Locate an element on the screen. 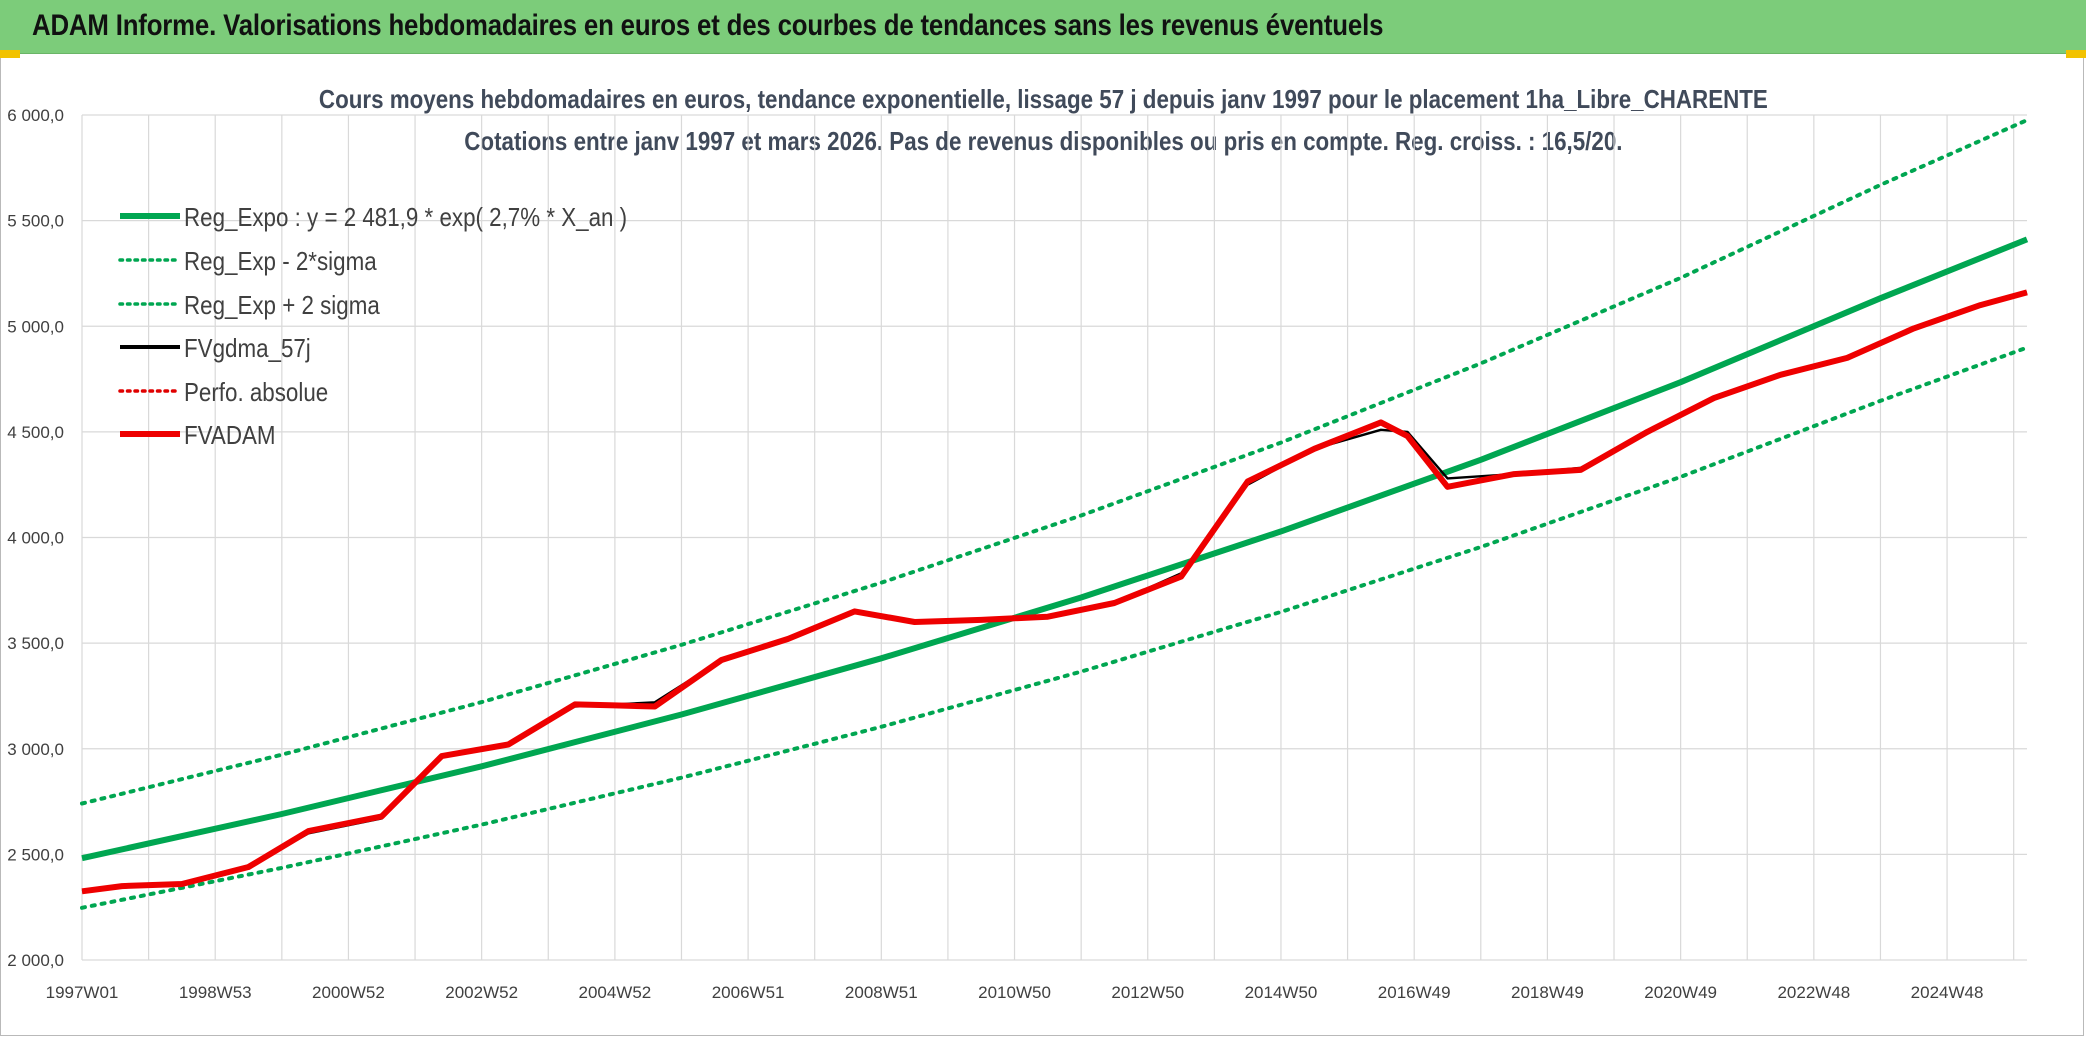 The height and width of the screenshot is (1038, 2086). x-tick-label: 2014W50 is located at coordinates (1281, 992).